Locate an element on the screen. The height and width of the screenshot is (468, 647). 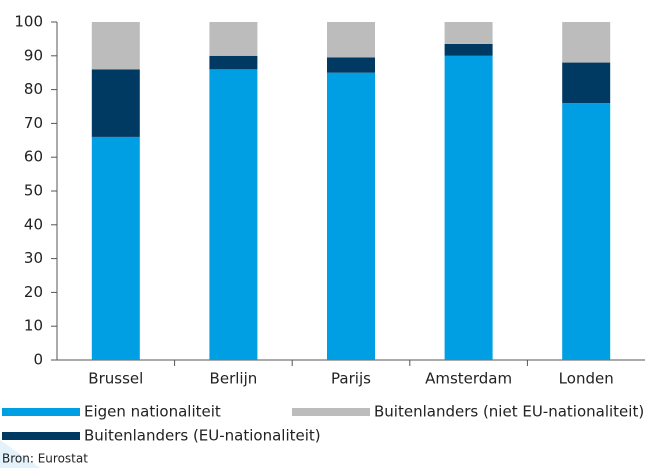
source: Bron: Eurostat is located at coordinates (45, 459).